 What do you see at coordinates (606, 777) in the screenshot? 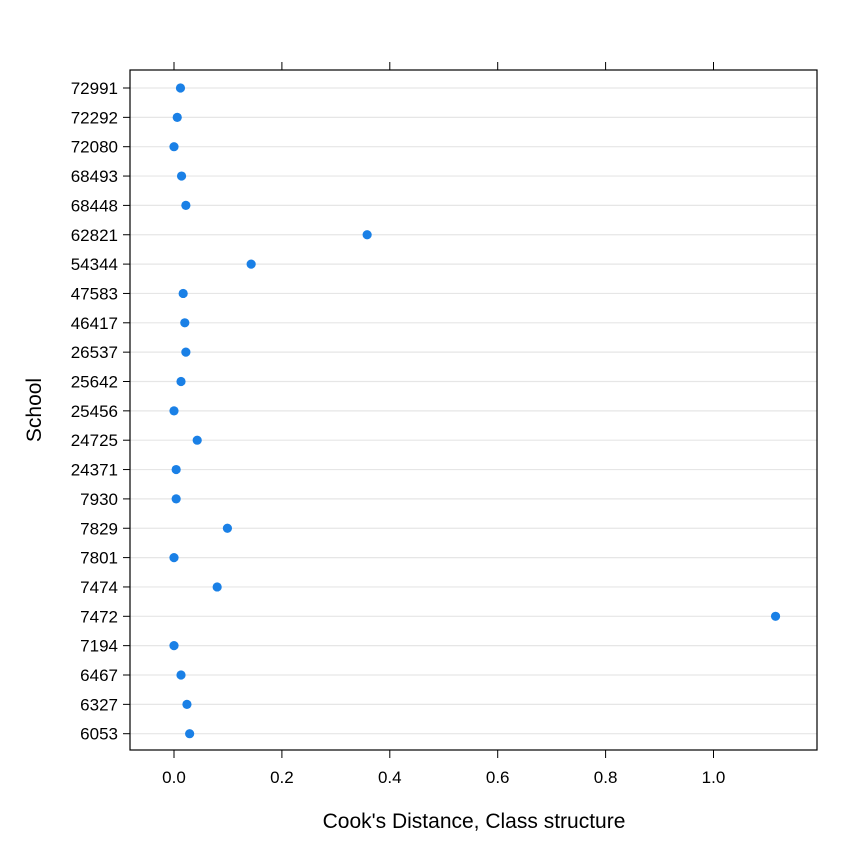
I see `x-tick-label: 0.8` at bounding box center [606, 777].